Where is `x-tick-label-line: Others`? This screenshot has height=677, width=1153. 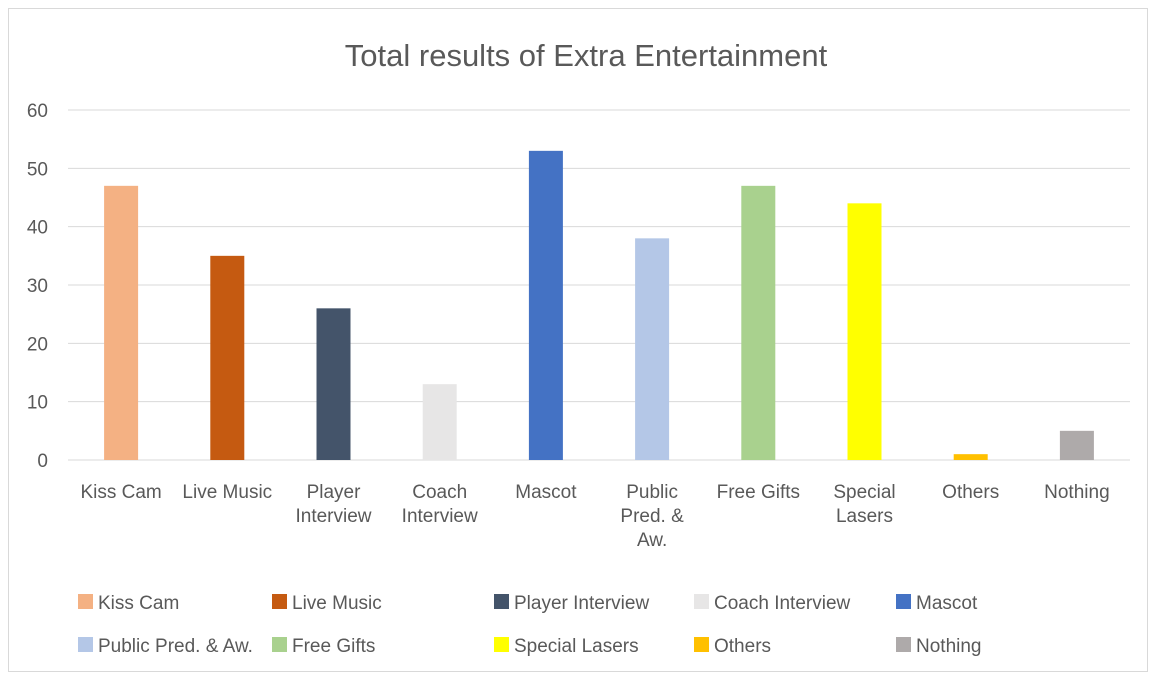
x-tick-label-line: Others is located at coordinates (970, 492).